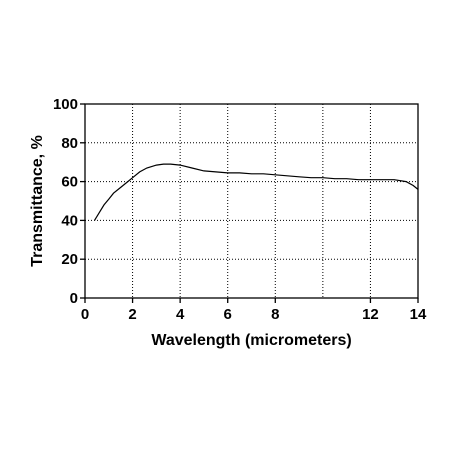 This screenshot has height=450, width=450. What do you see at coordinates (418, 314) in the screenshot?
I see `x-tick-label: 14` at bounding box center [418, 314].